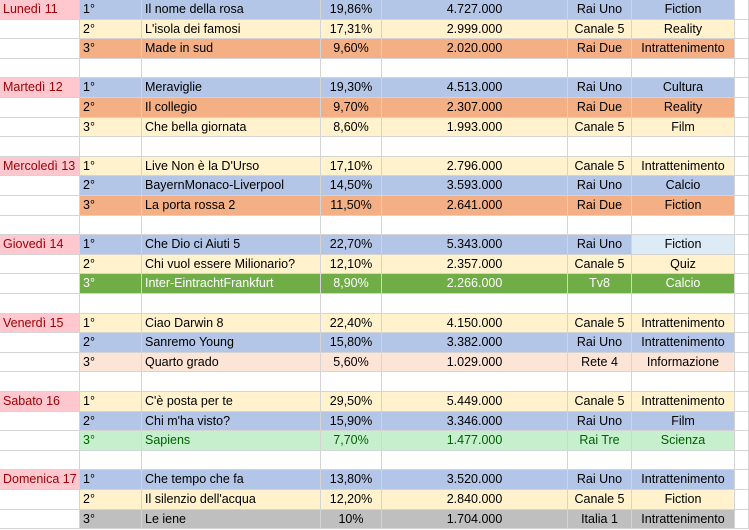  Describe the element at coordinates (475, 29) in the screenshot. I see `audience: 2.999.000` at that location.